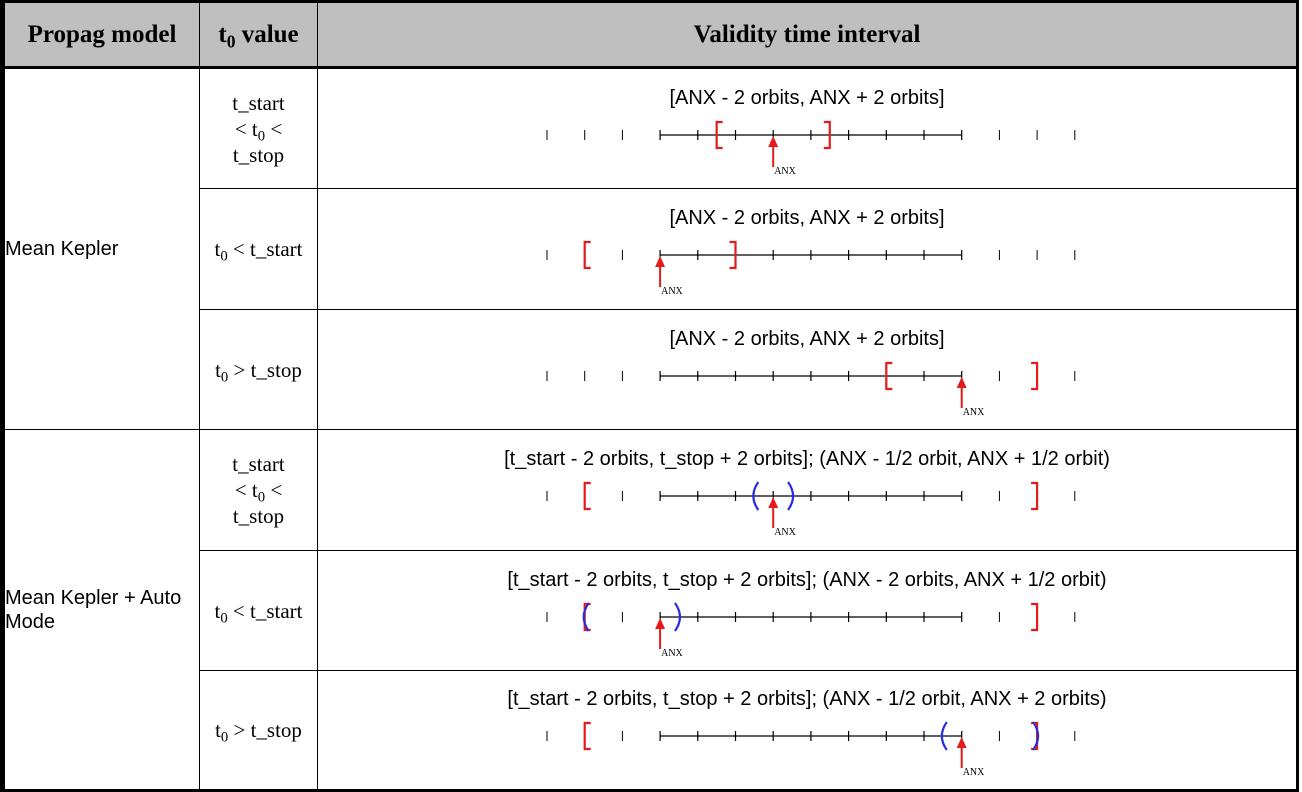 The width and height of the screenshot is (1302, 792). I want to click on propag-model-cell: Mean Kepler + Auto Mode, so click(101, 610).